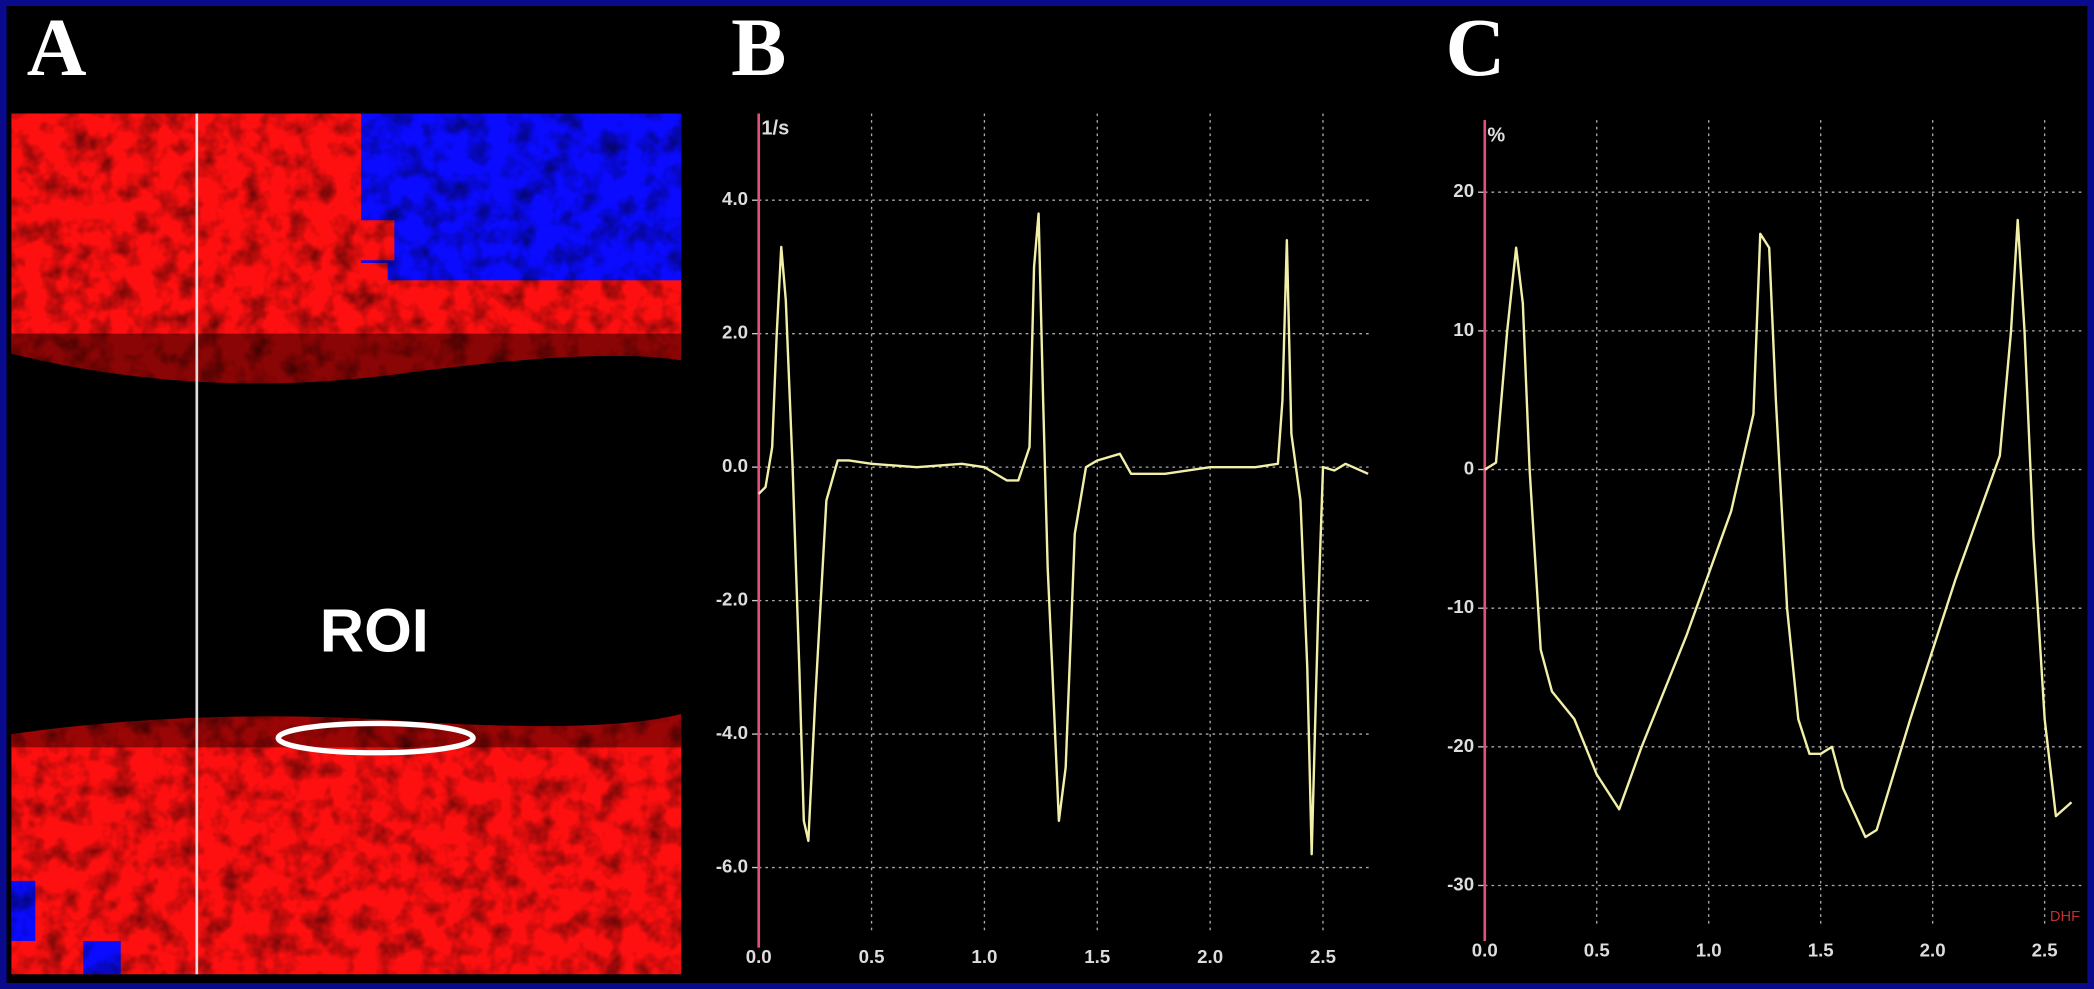 This screenshot has height=989, width=2094. I want to click on y-tick-label: 10, so click(1463, 329).